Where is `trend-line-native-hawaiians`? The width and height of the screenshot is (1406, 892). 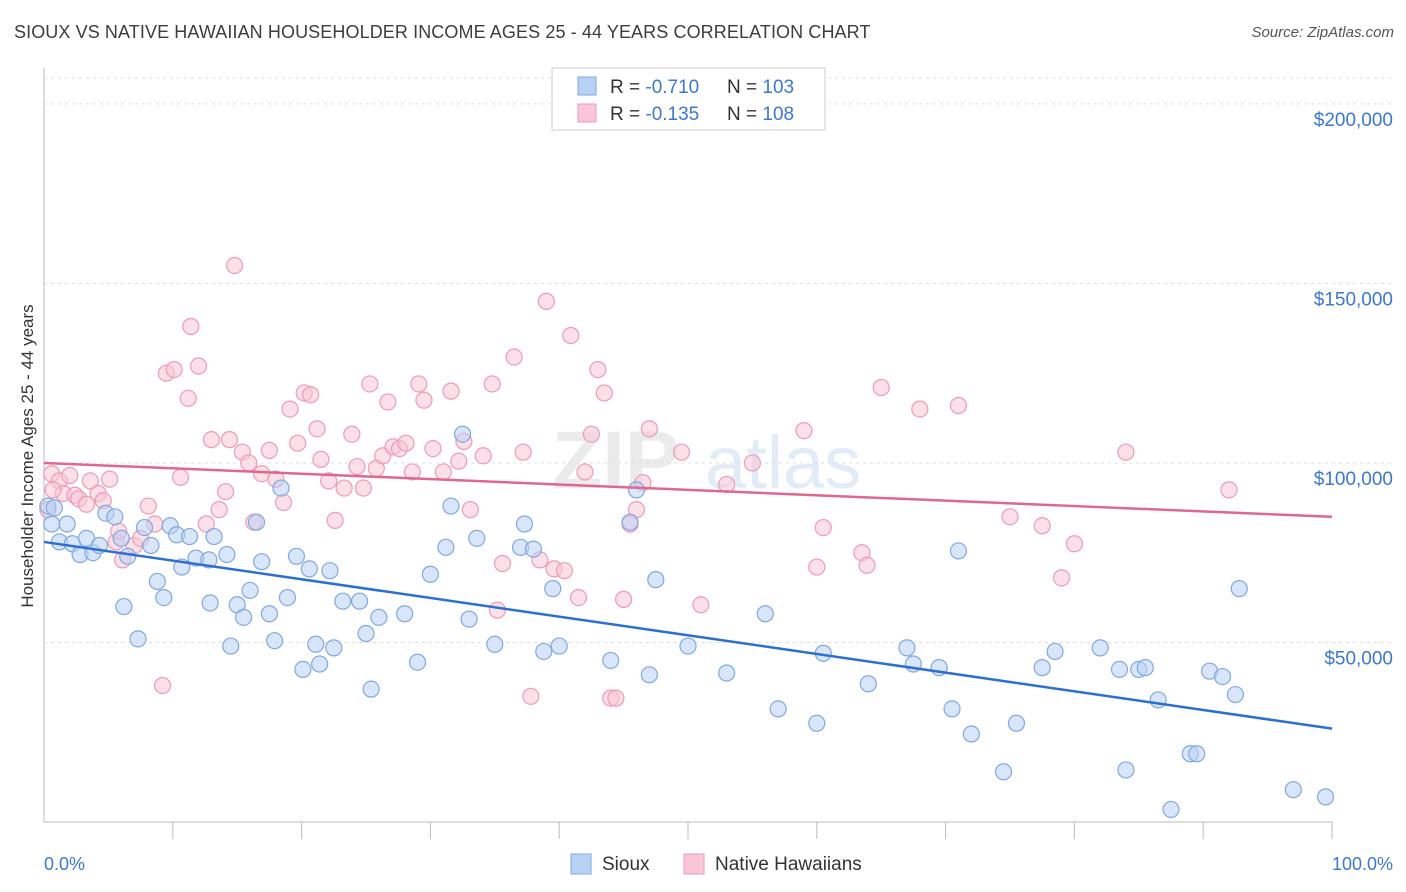
trend-line-native-hawaiians is located at coordinates (688, 490).